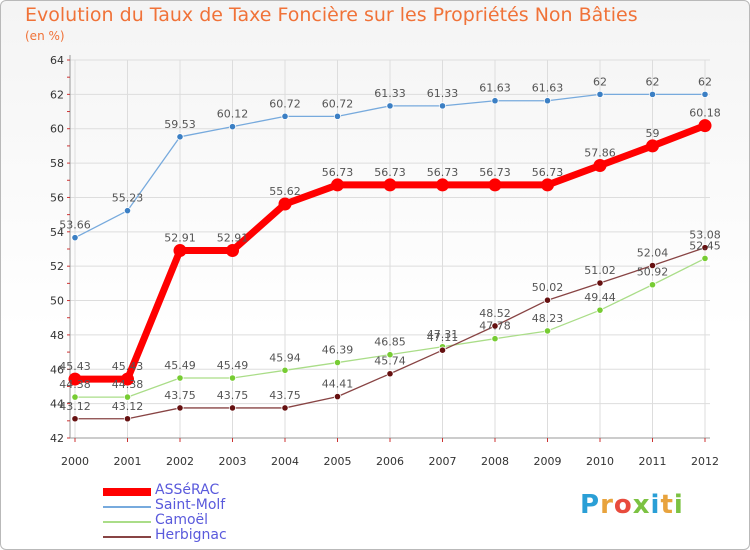 The height and width of the screenshot is (550, 750). What do you see at coordinates (253, 491) in the screenshot?
I see `legend-item: ASSéRAC` at bounding box center [253, 491].